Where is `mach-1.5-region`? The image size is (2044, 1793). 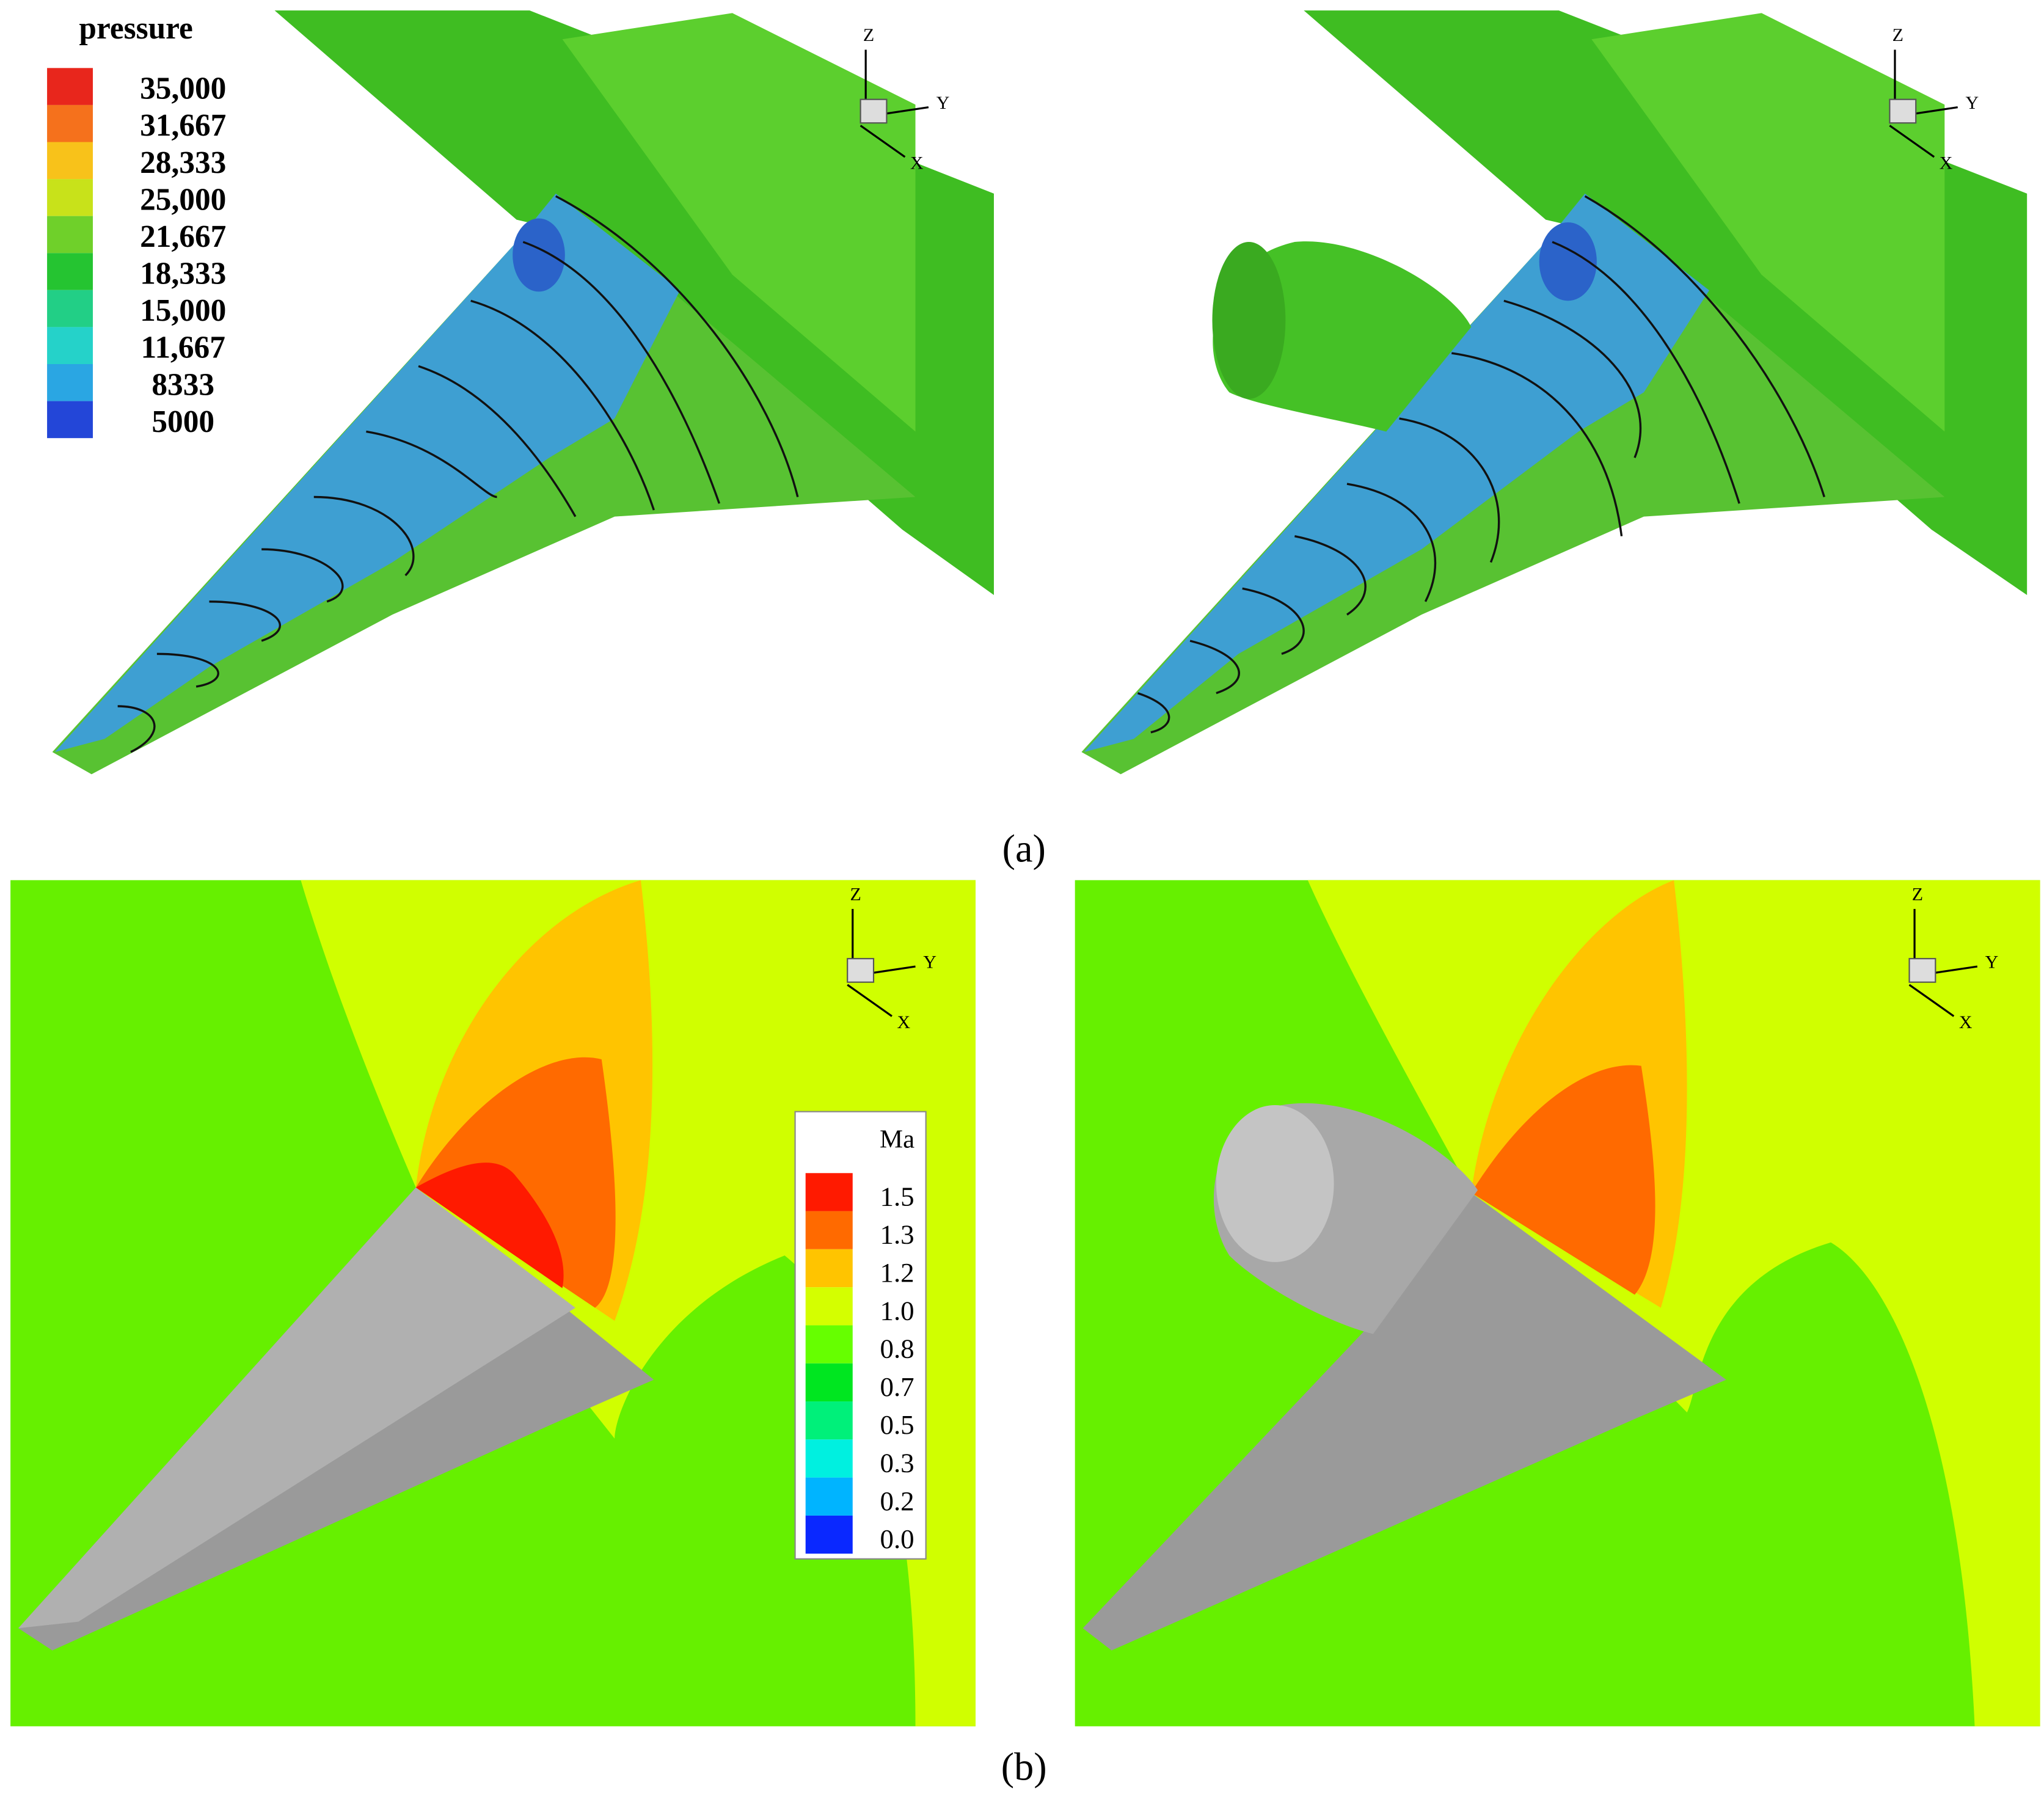
mach-1.5-region is located at coordinates (490, 1225).